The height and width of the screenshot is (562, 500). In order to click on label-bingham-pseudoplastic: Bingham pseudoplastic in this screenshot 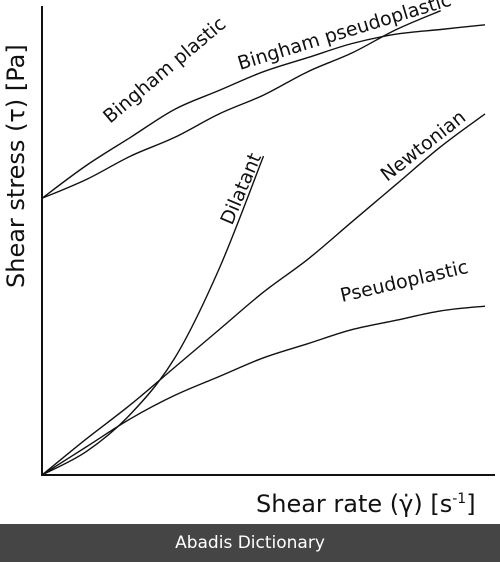, I will do `click(344, 37)`.